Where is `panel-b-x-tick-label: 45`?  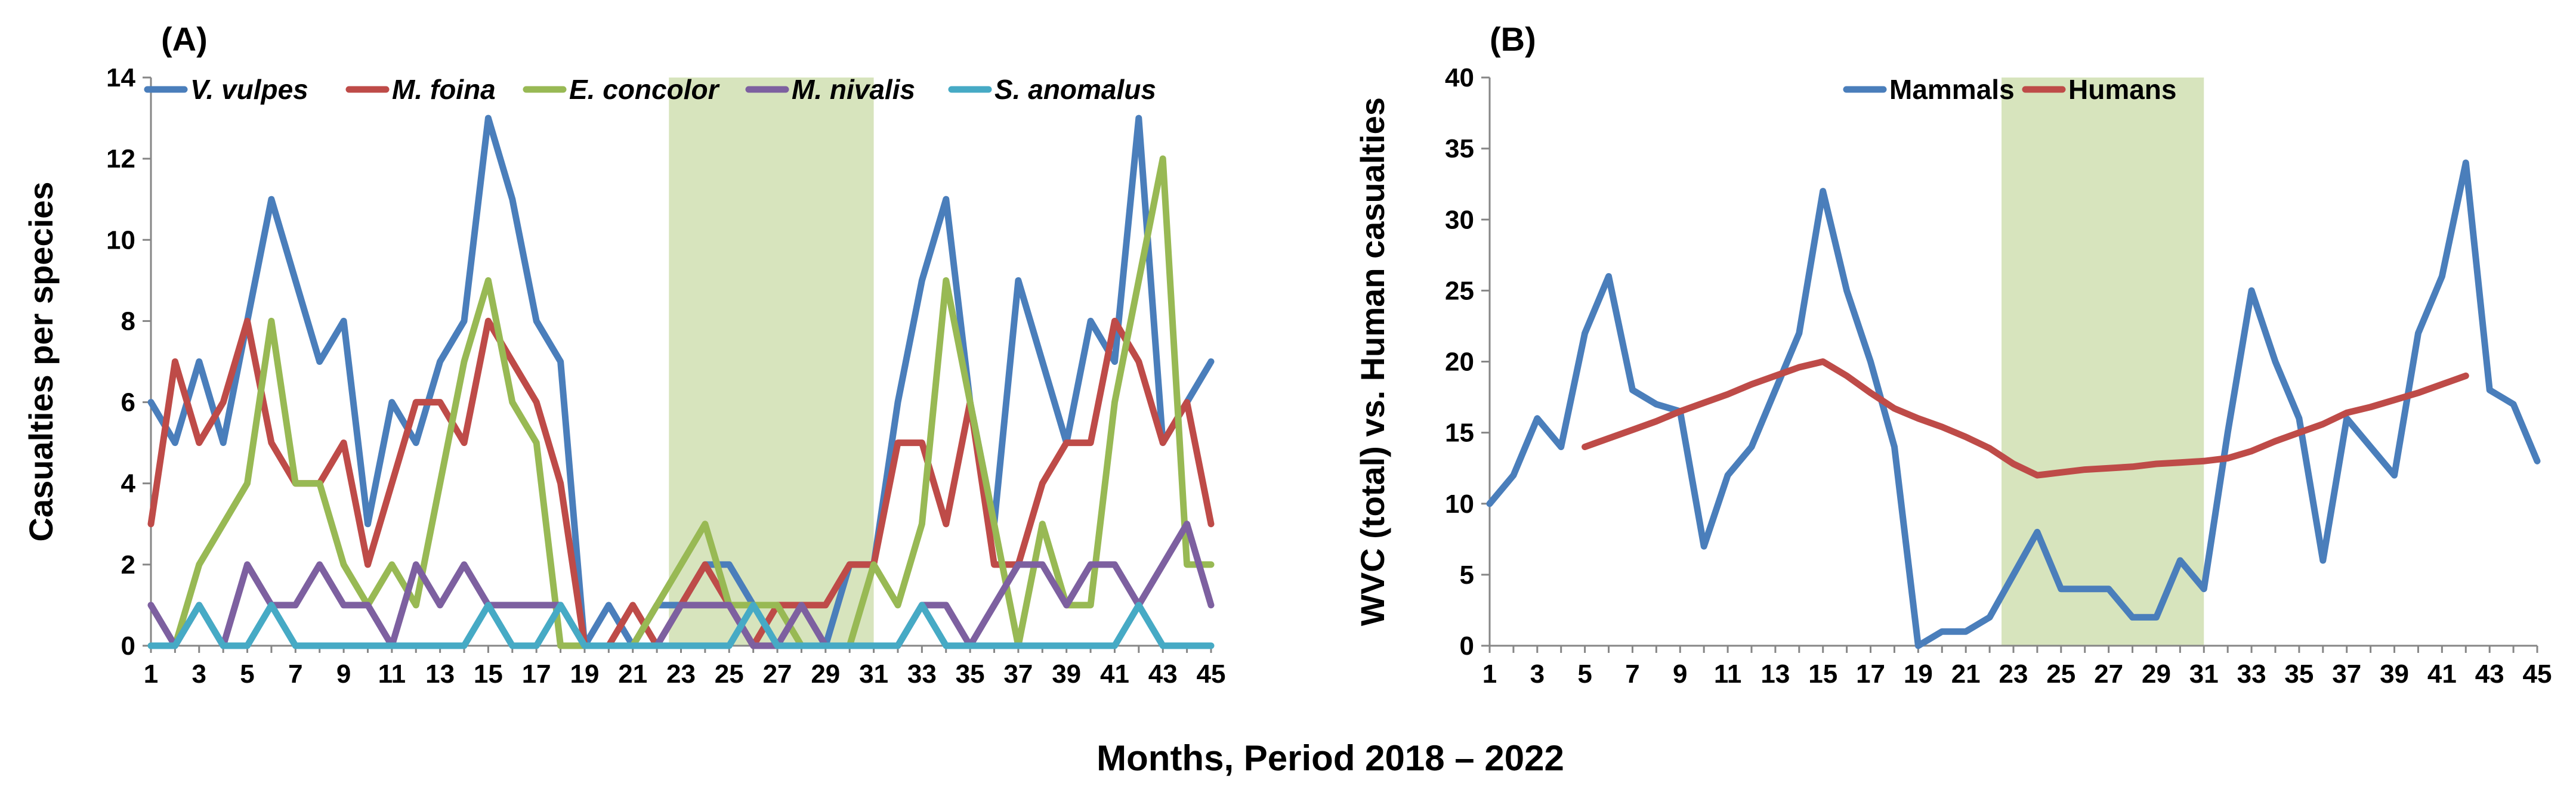
panel-b-x-tick-label: 45 is located at coordinates (2538, 674).